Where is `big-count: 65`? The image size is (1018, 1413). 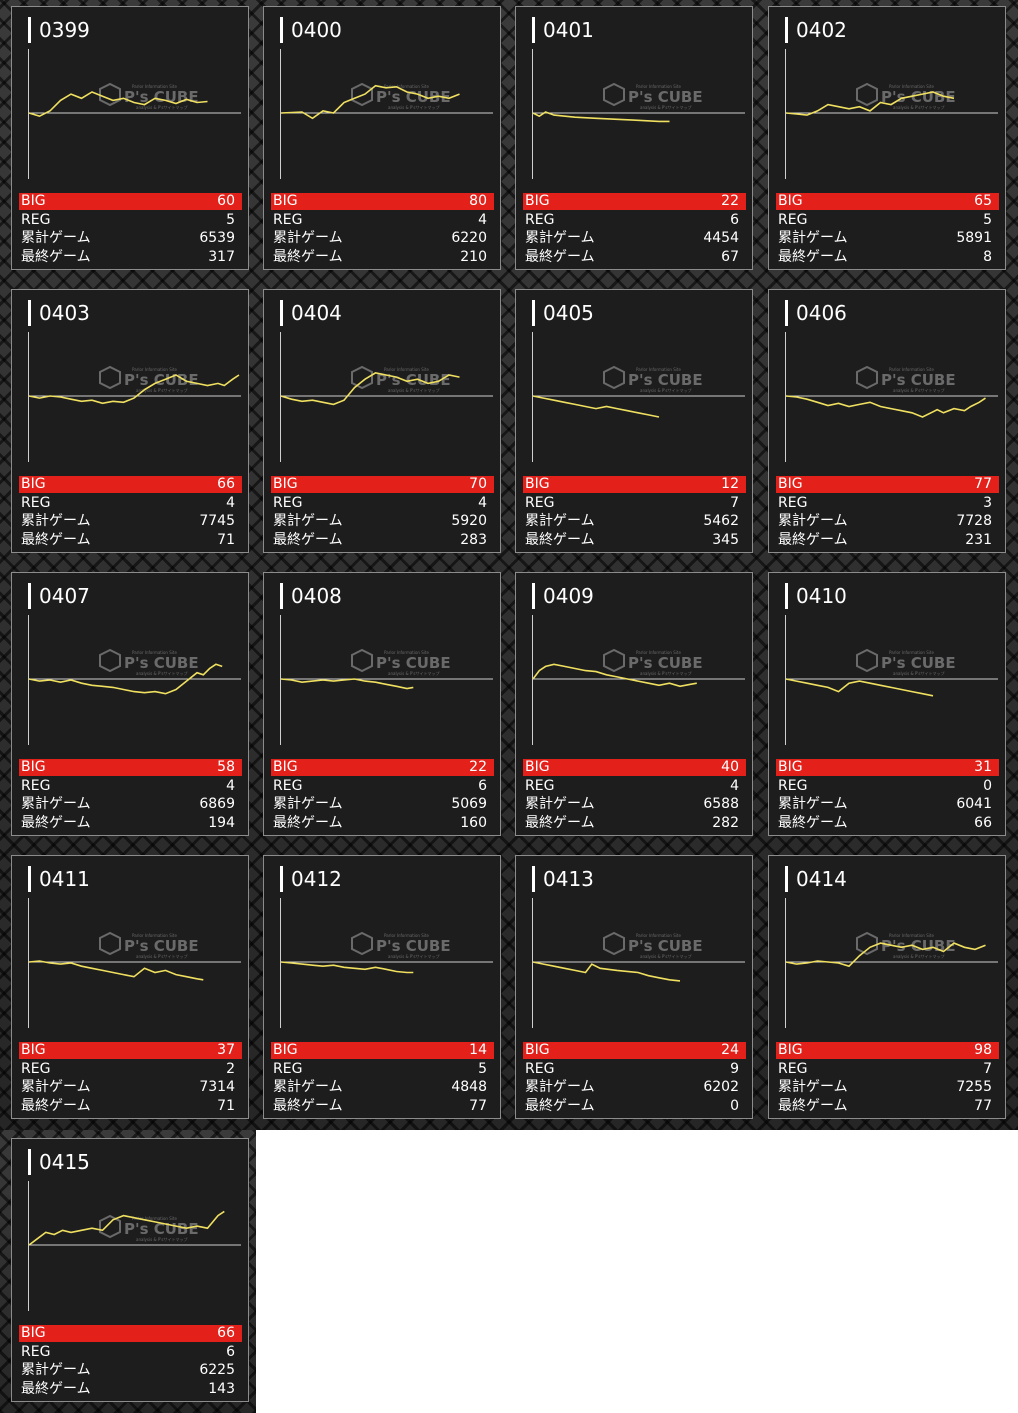 big-count: 65 is located at coordinates (983, 201).